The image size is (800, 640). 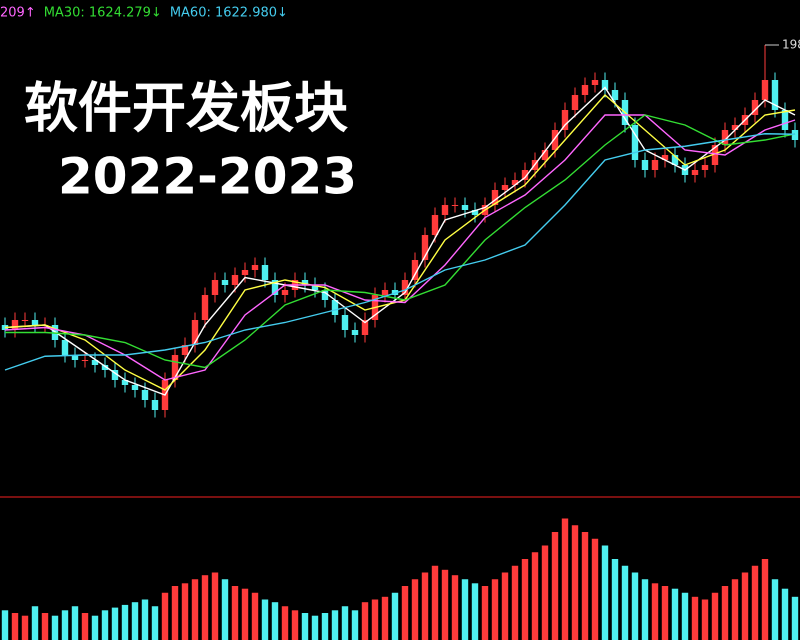 I want to click on ma-legend: 209↑, so click(x=18, y=13).